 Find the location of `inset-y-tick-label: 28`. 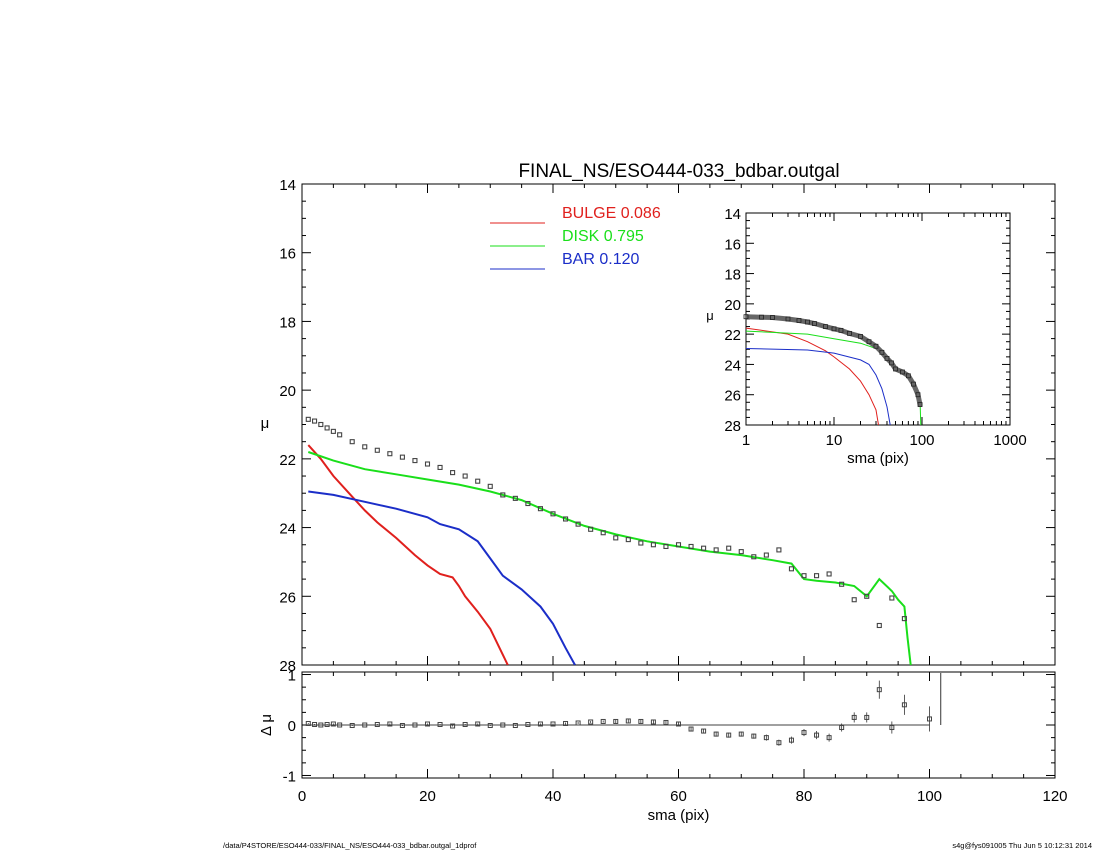

inset-y-tick-label: 28 is located at coordinates (732, 426).